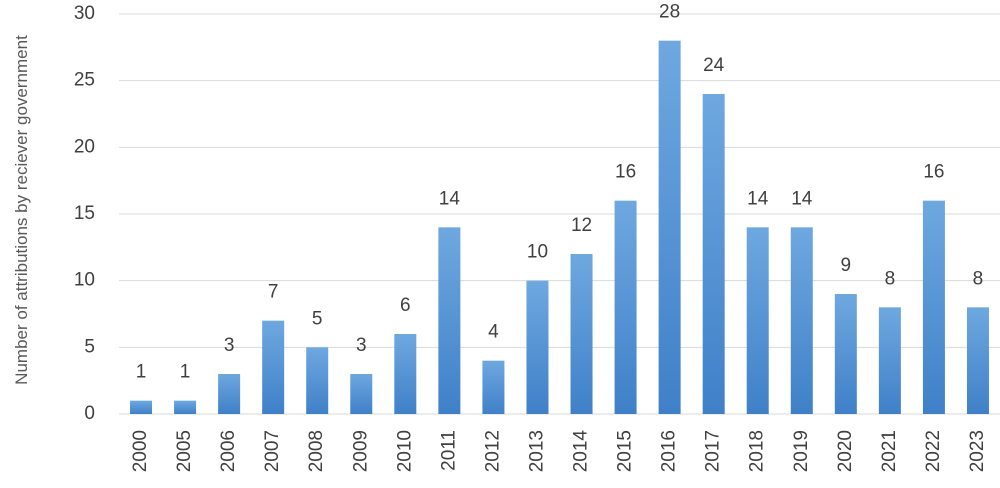 This screenshot has width=1000, height=488. I want to click on value-label: 12, so click(581, 225).